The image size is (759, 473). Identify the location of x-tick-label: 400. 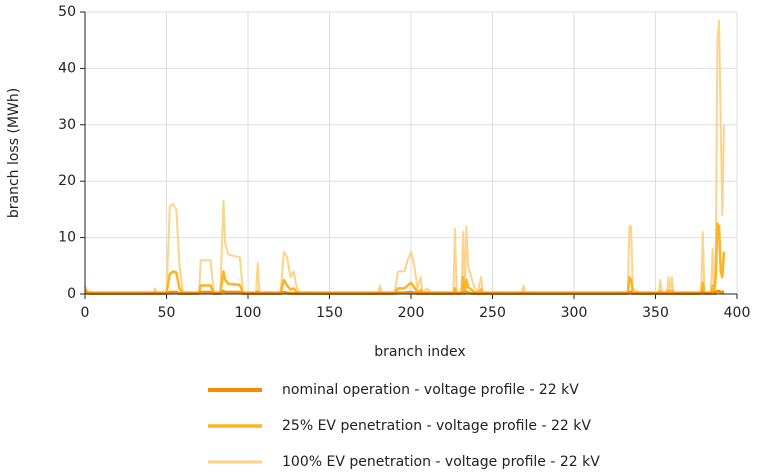
(737, 313).